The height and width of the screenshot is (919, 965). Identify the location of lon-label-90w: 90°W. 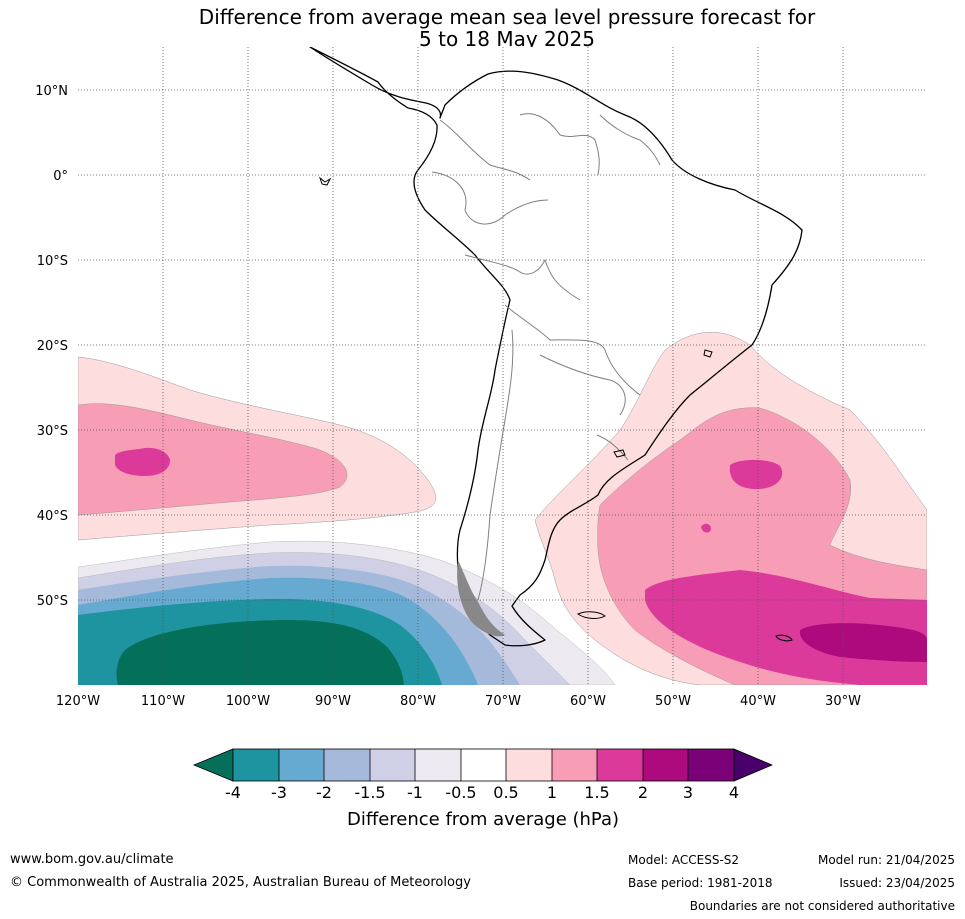
(333, 701).